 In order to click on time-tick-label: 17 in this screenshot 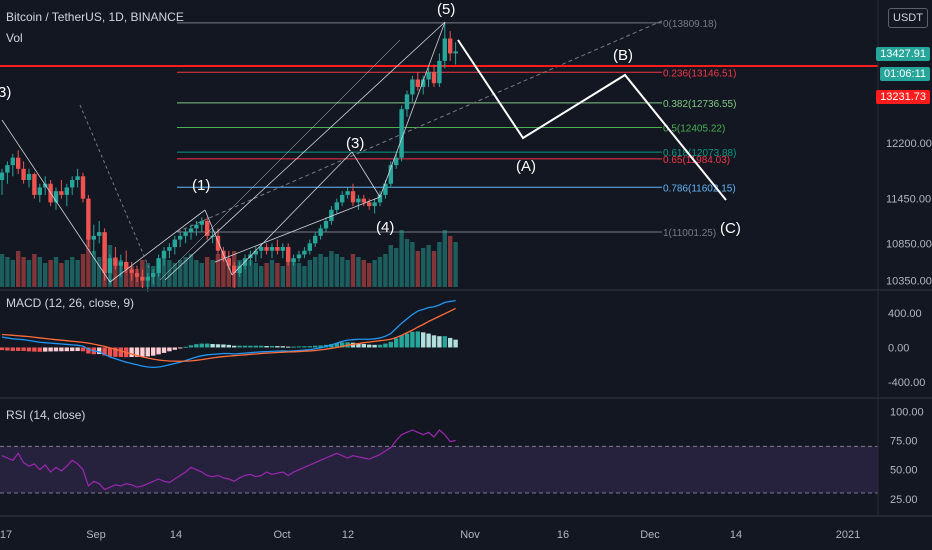, I will do `click(6, 535)`.